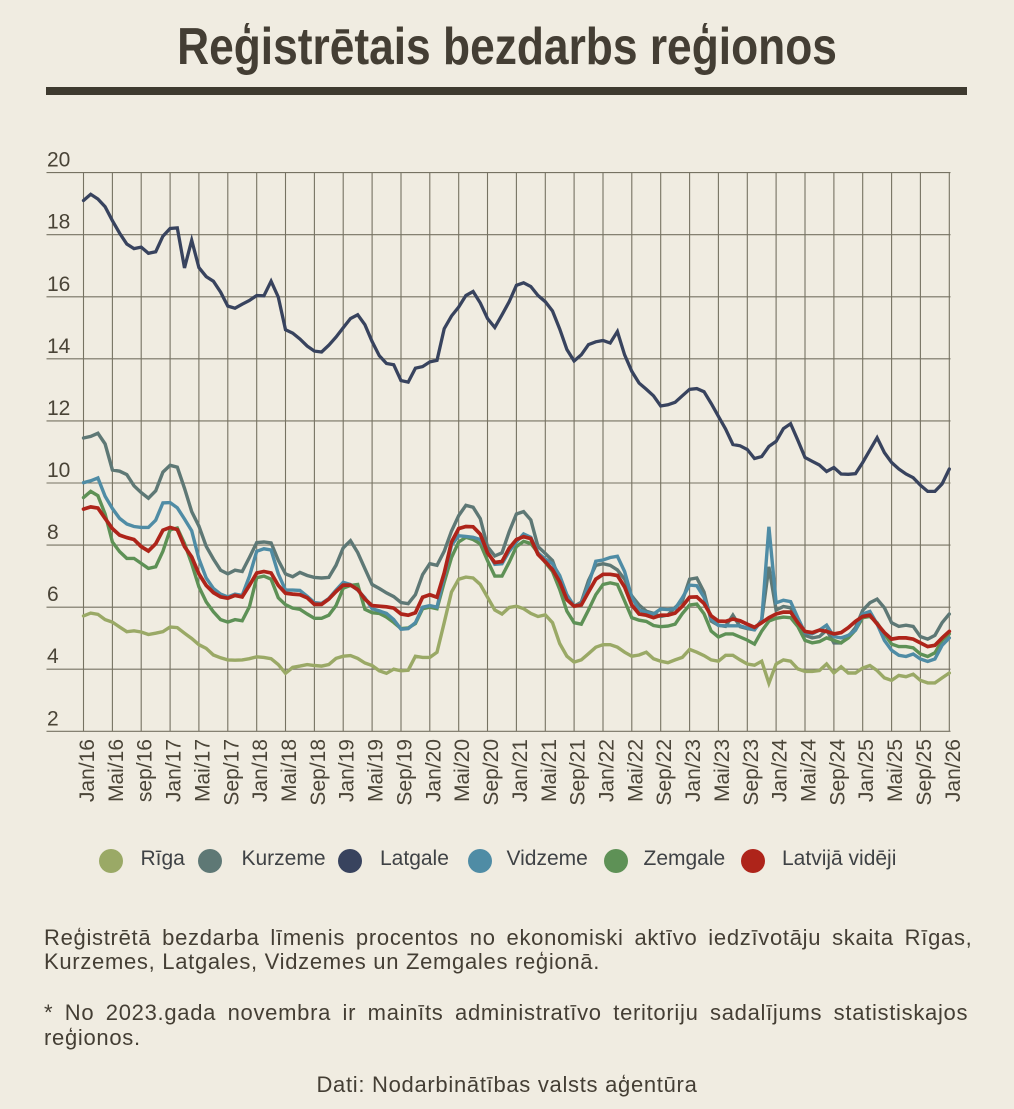 This screenshot has height=1109, width=1014. I want to click on svg-text: Mai/25, so click(895, 770).